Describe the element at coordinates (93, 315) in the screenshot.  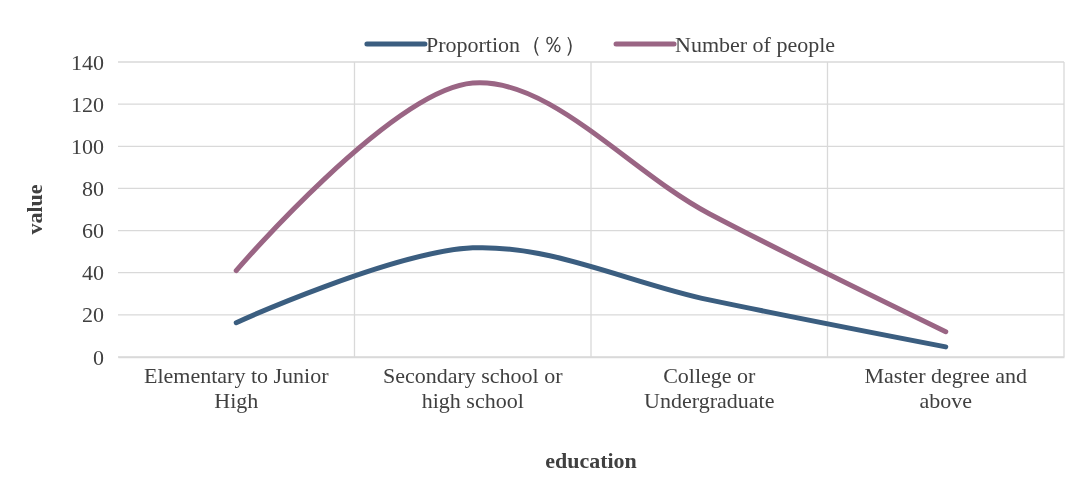
I see `y-tick-label: 20` at that location.